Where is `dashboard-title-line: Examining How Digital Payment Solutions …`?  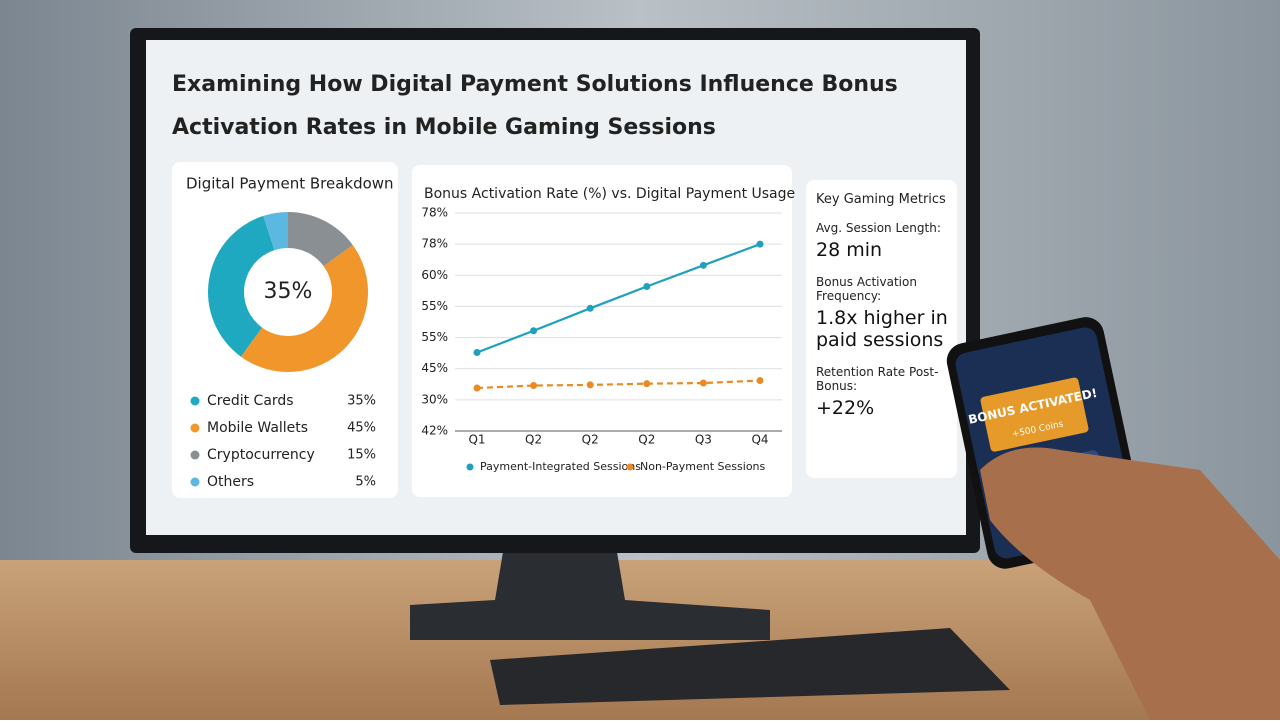 dashboard-title-line: Examining How Digital Payment Solutions … is located at coordinates (535, 106).